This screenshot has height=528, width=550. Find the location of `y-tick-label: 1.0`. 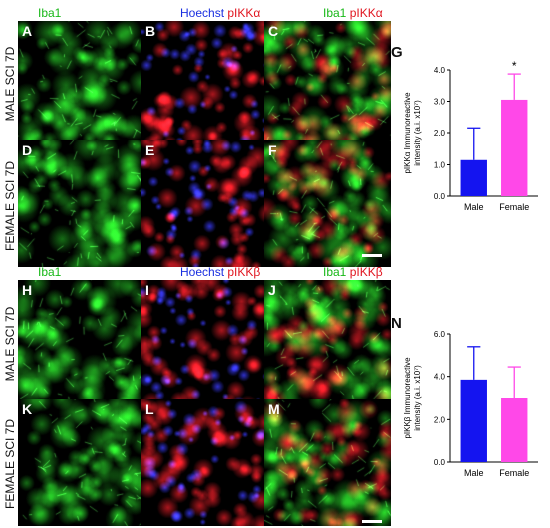

y-tick-label: 1.0 is located at coordinates (440, 165).